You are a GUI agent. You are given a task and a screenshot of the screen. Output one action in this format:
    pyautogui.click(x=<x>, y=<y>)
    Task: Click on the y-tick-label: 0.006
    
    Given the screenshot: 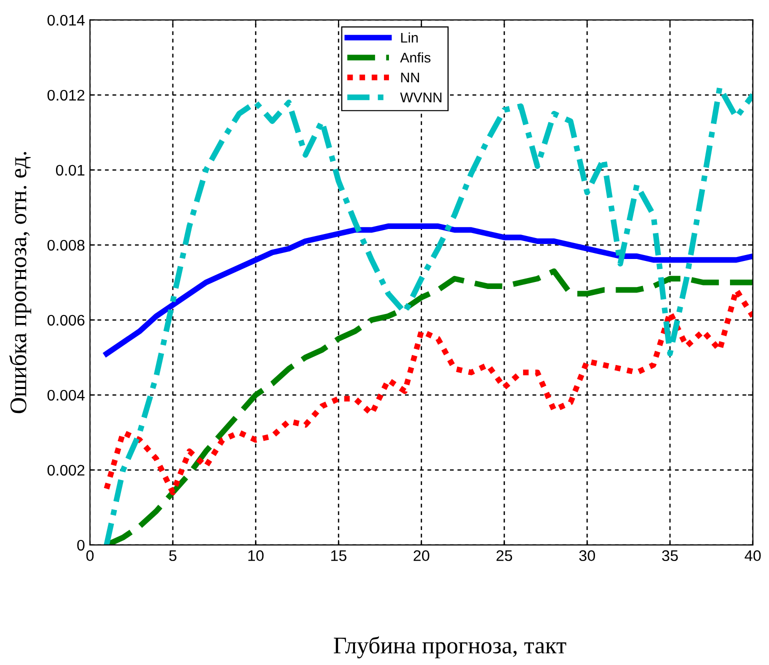 What is the action you would take?
    pyautogui.click(x=65, y=320)
    